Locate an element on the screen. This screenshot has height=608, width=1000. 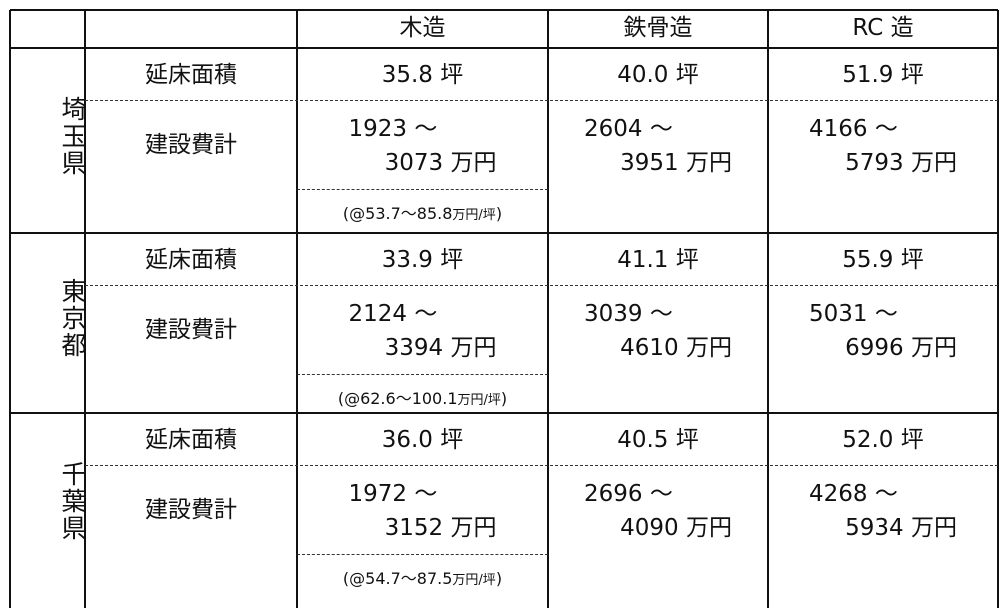
cost-from: 2696 ～ is located at coordinates (628, 494).